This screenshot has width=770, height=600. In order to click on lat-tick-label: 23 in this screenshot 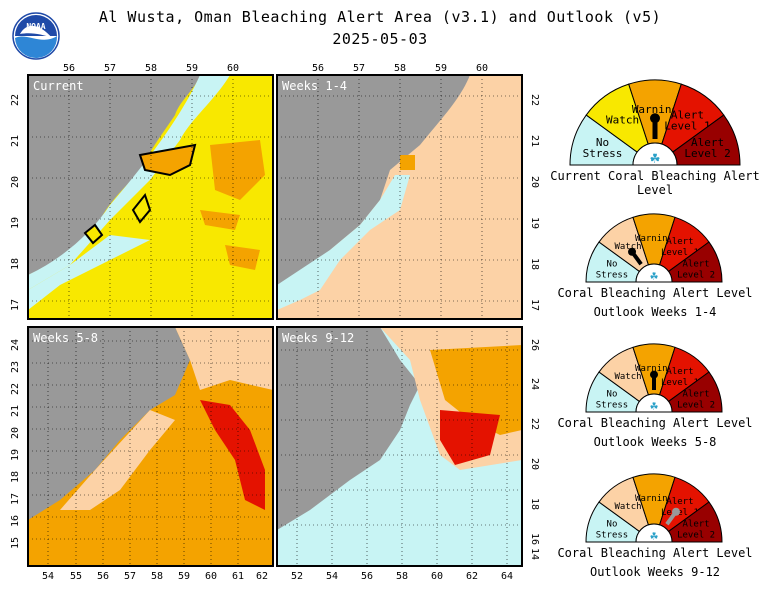, I will do `click(15, 367)`.